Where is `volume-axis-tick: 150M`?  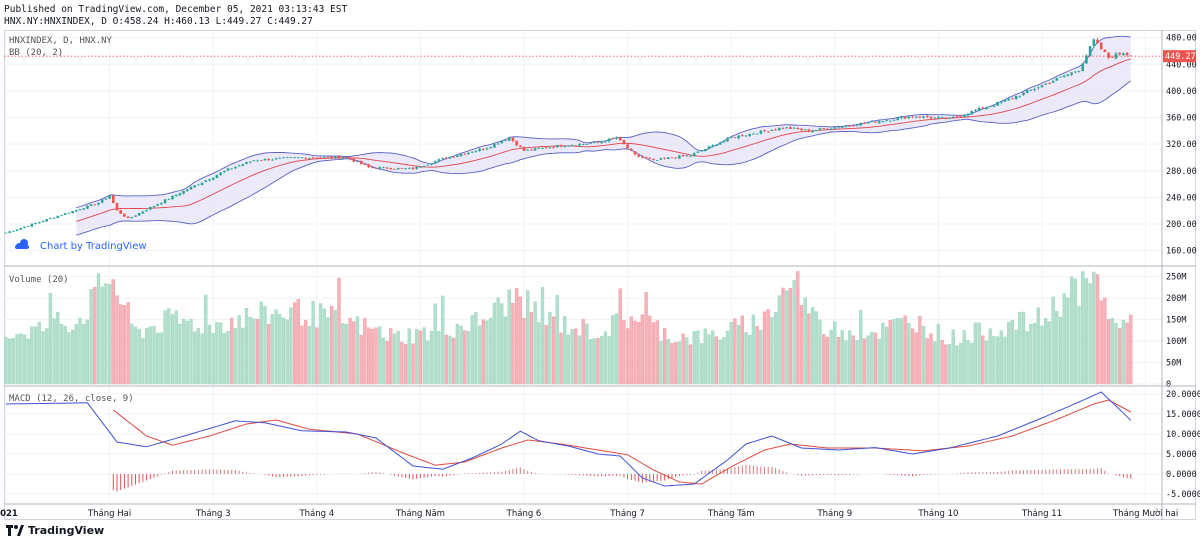 volume-axis-tick: 150M is located at coordinates (1176, 321).